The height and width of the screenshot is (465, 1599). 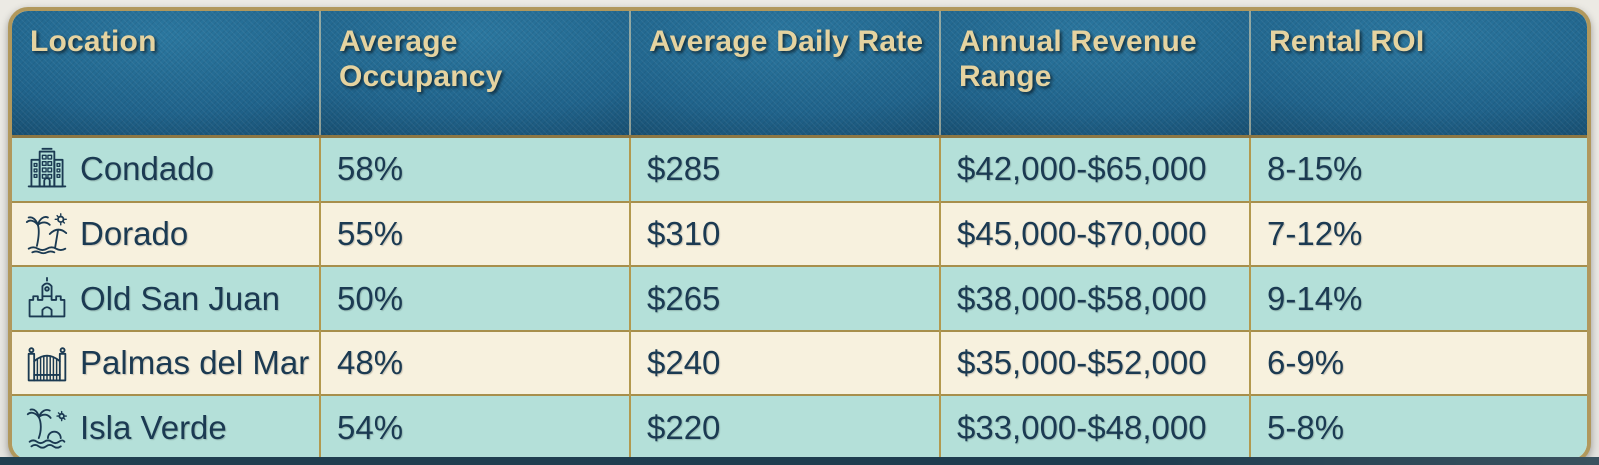 I want to click on daily-rate-cell: $285, so click(x=785, y=169).